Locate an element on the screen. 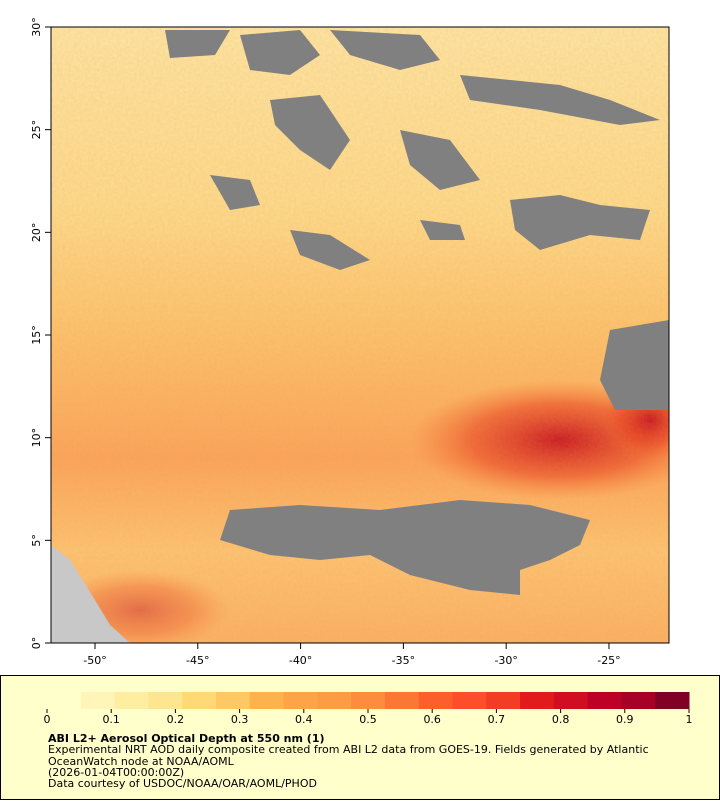 This screenshot has width=720, height=804. x-tick-label: -30° is located at coordinates (505, 660).